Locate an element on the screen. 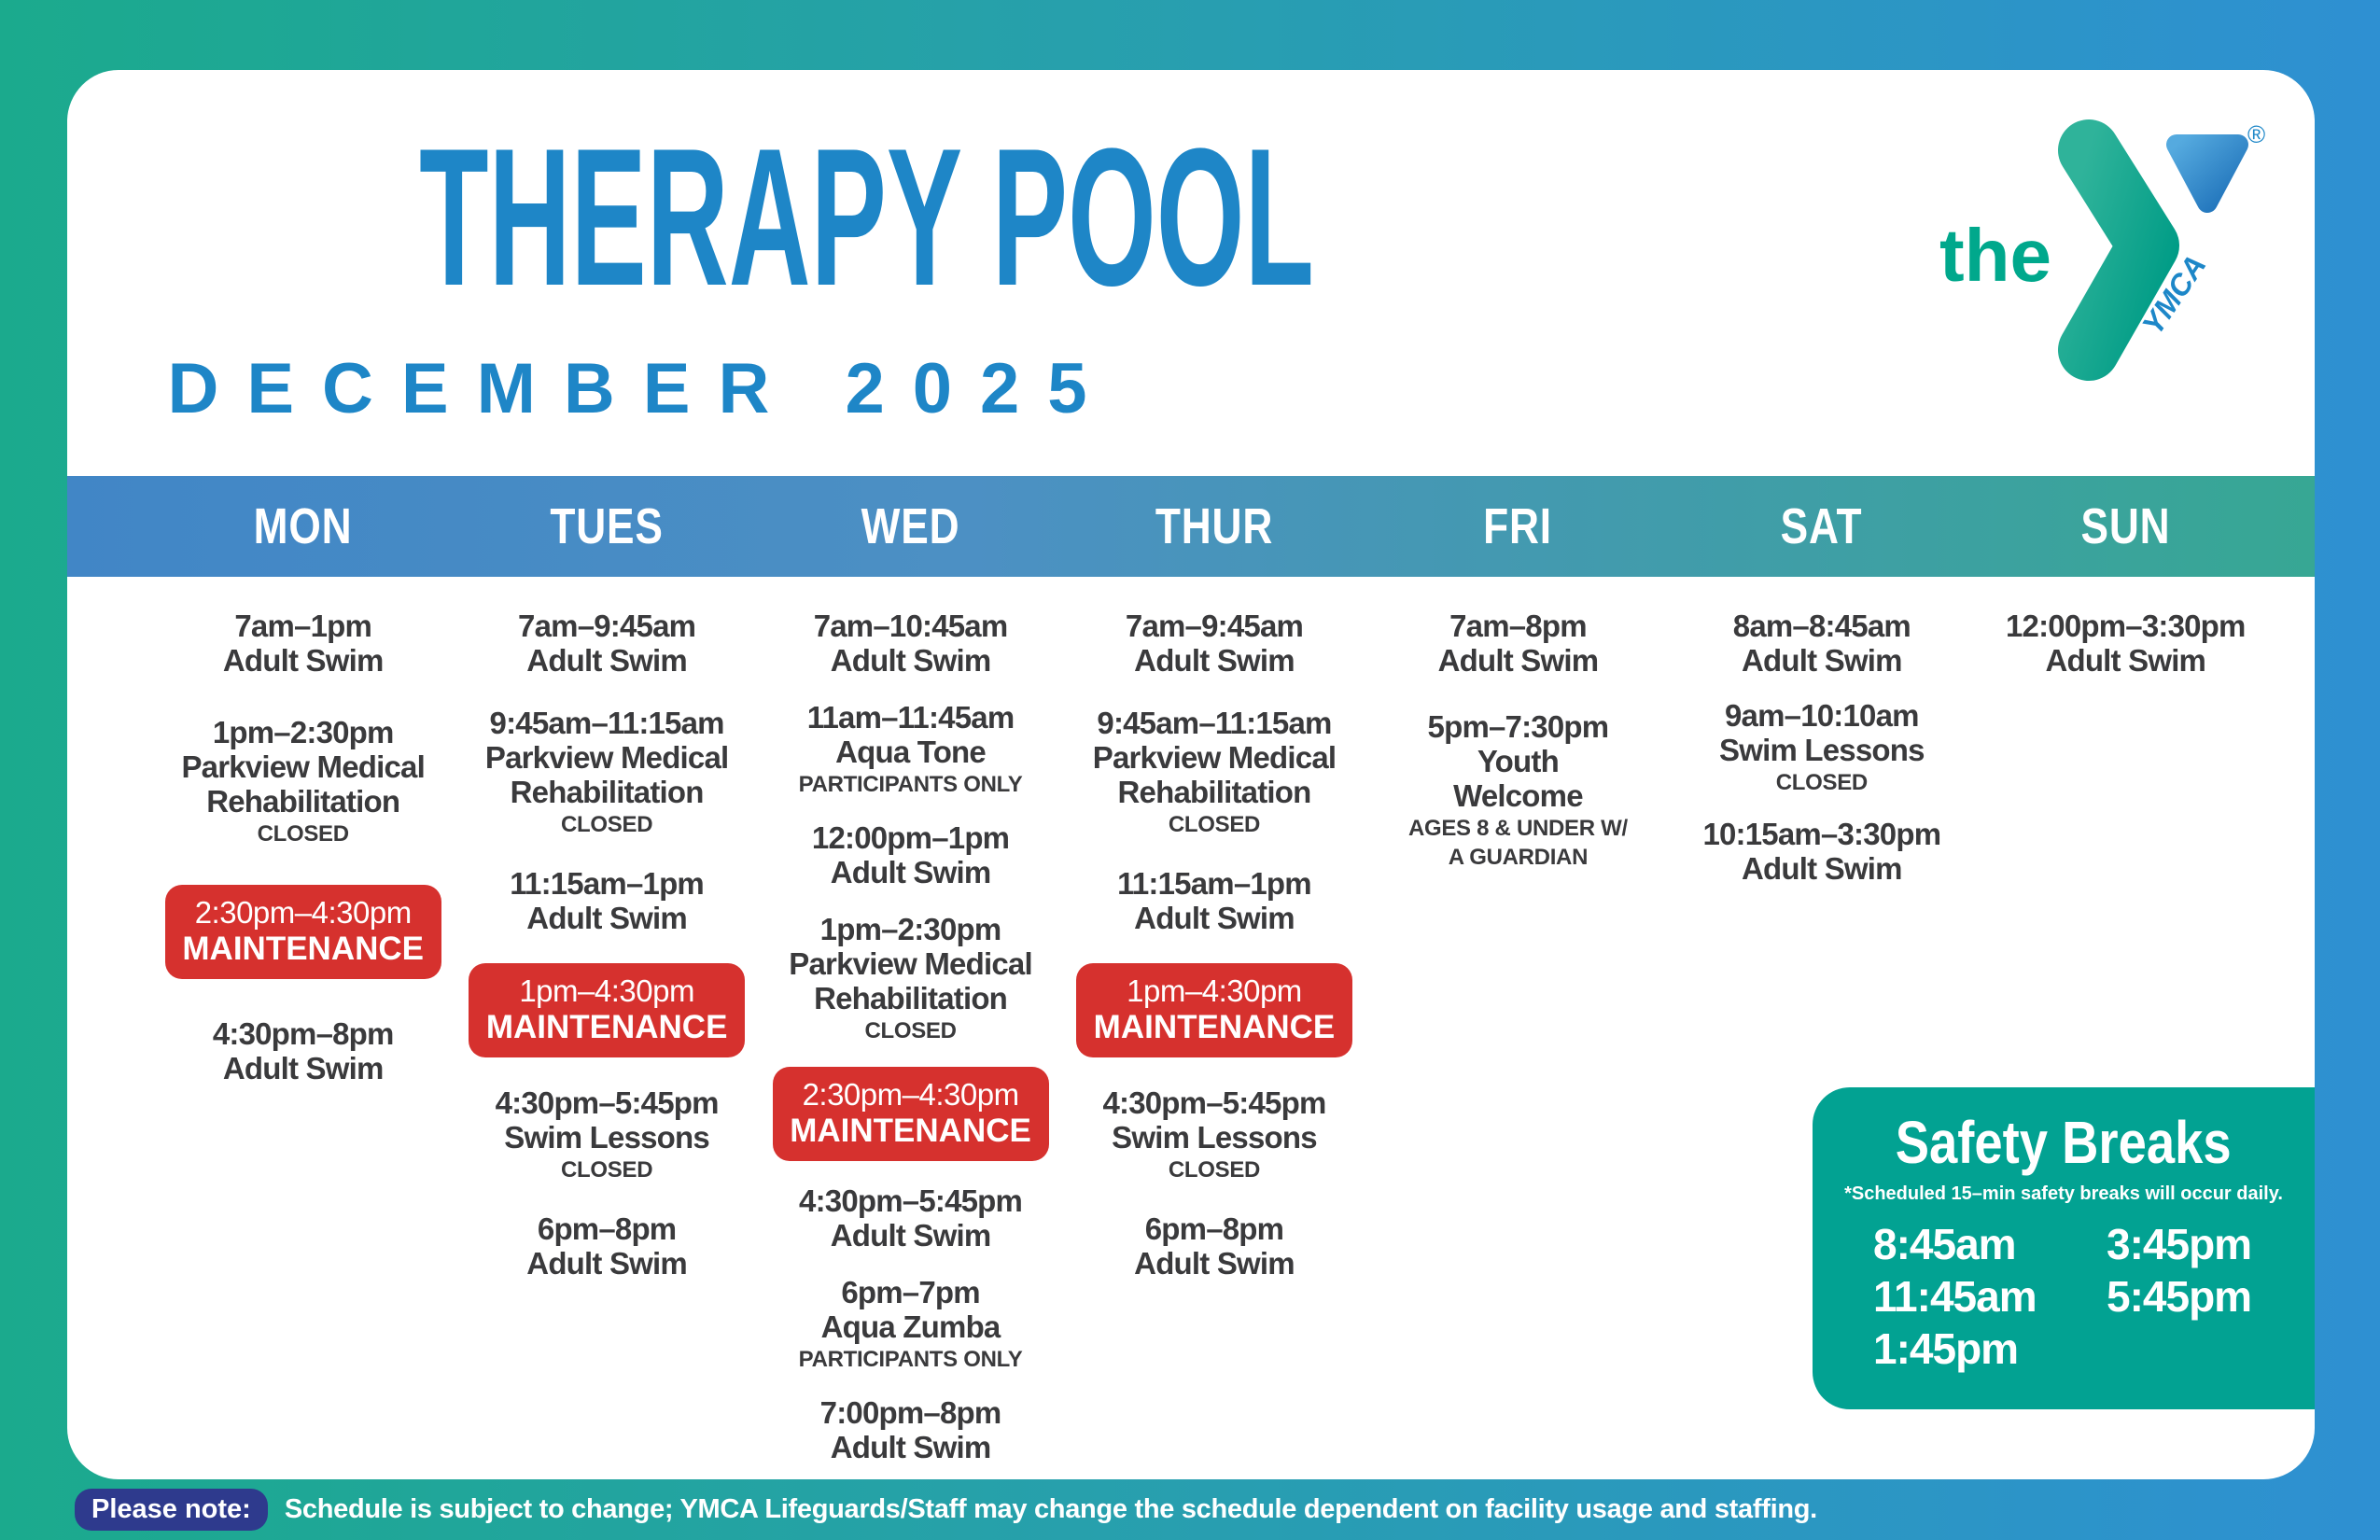 The width and height of the screenshot is (2380, 1540). entry-time: 2:30pm–4:30pm is located at coordinates (303, 912).